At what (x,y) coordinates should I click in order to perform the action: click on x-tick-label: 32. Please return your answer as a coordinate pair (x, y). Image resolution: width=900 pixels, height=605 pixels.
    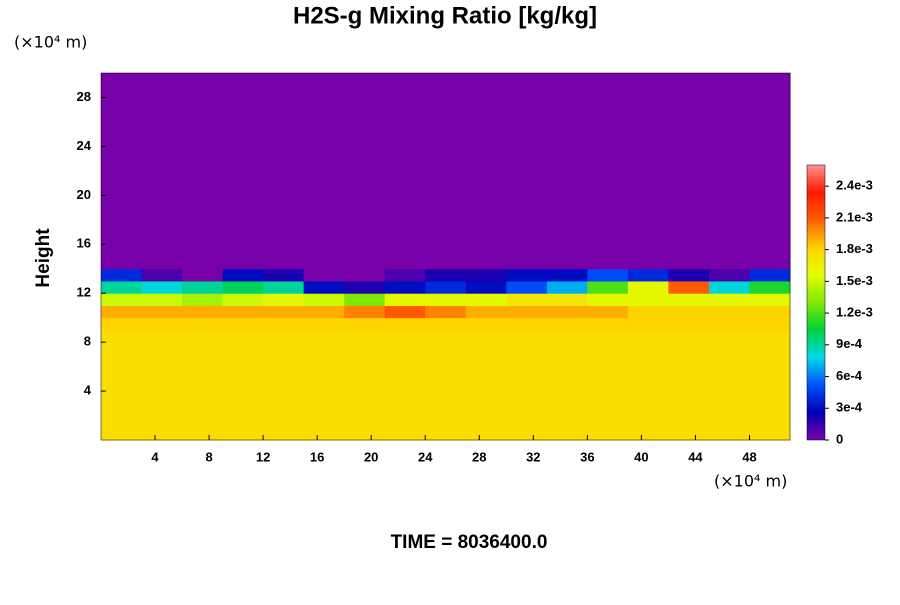
    Looking at the image, I should click on (533, 456).